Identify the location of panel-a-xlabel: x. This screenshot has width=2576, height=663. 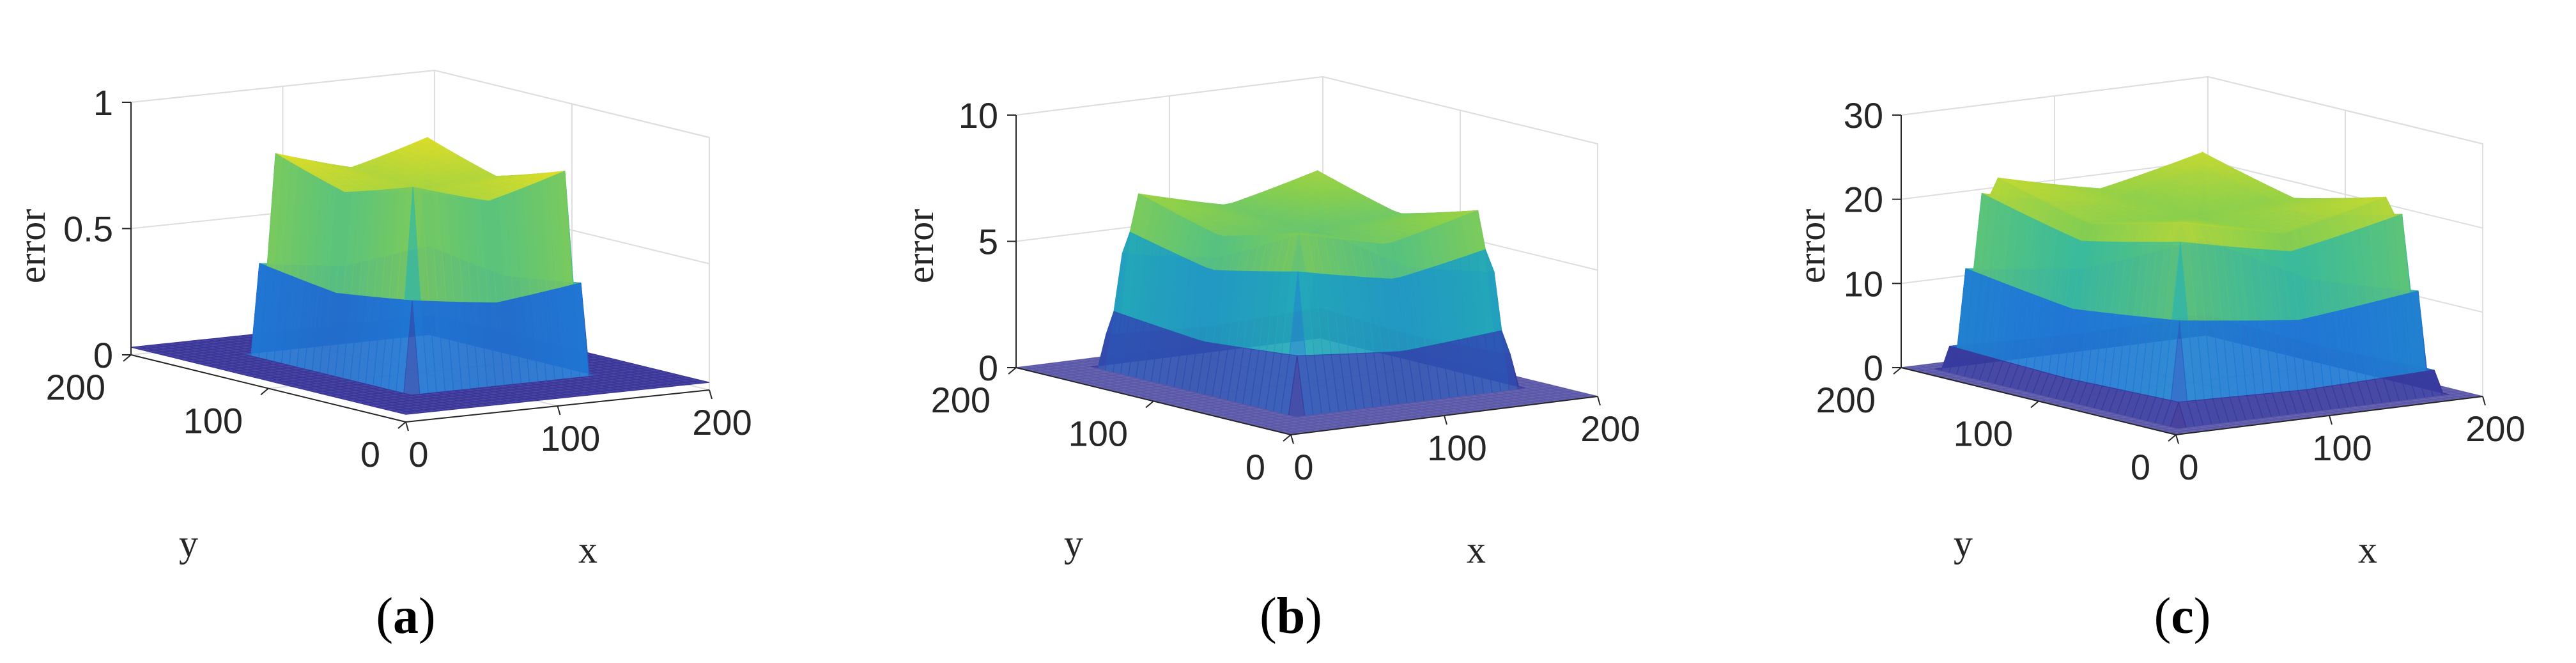
(588, 550).